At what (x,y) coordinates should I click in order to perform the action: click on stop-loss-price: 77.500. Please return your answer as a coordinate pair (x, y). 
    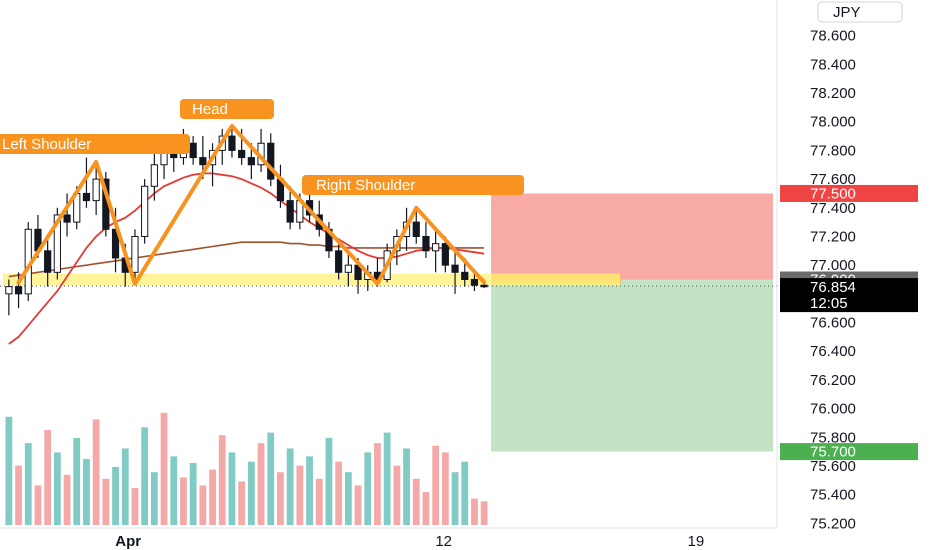
    Looking at the image, I should click on (833, 193).